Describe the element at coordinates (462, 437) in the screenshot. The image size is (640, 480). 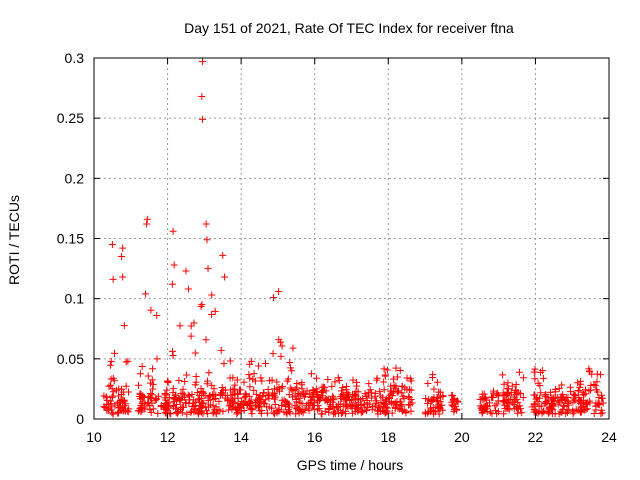
I see `x-tick-label: 20` at that location.